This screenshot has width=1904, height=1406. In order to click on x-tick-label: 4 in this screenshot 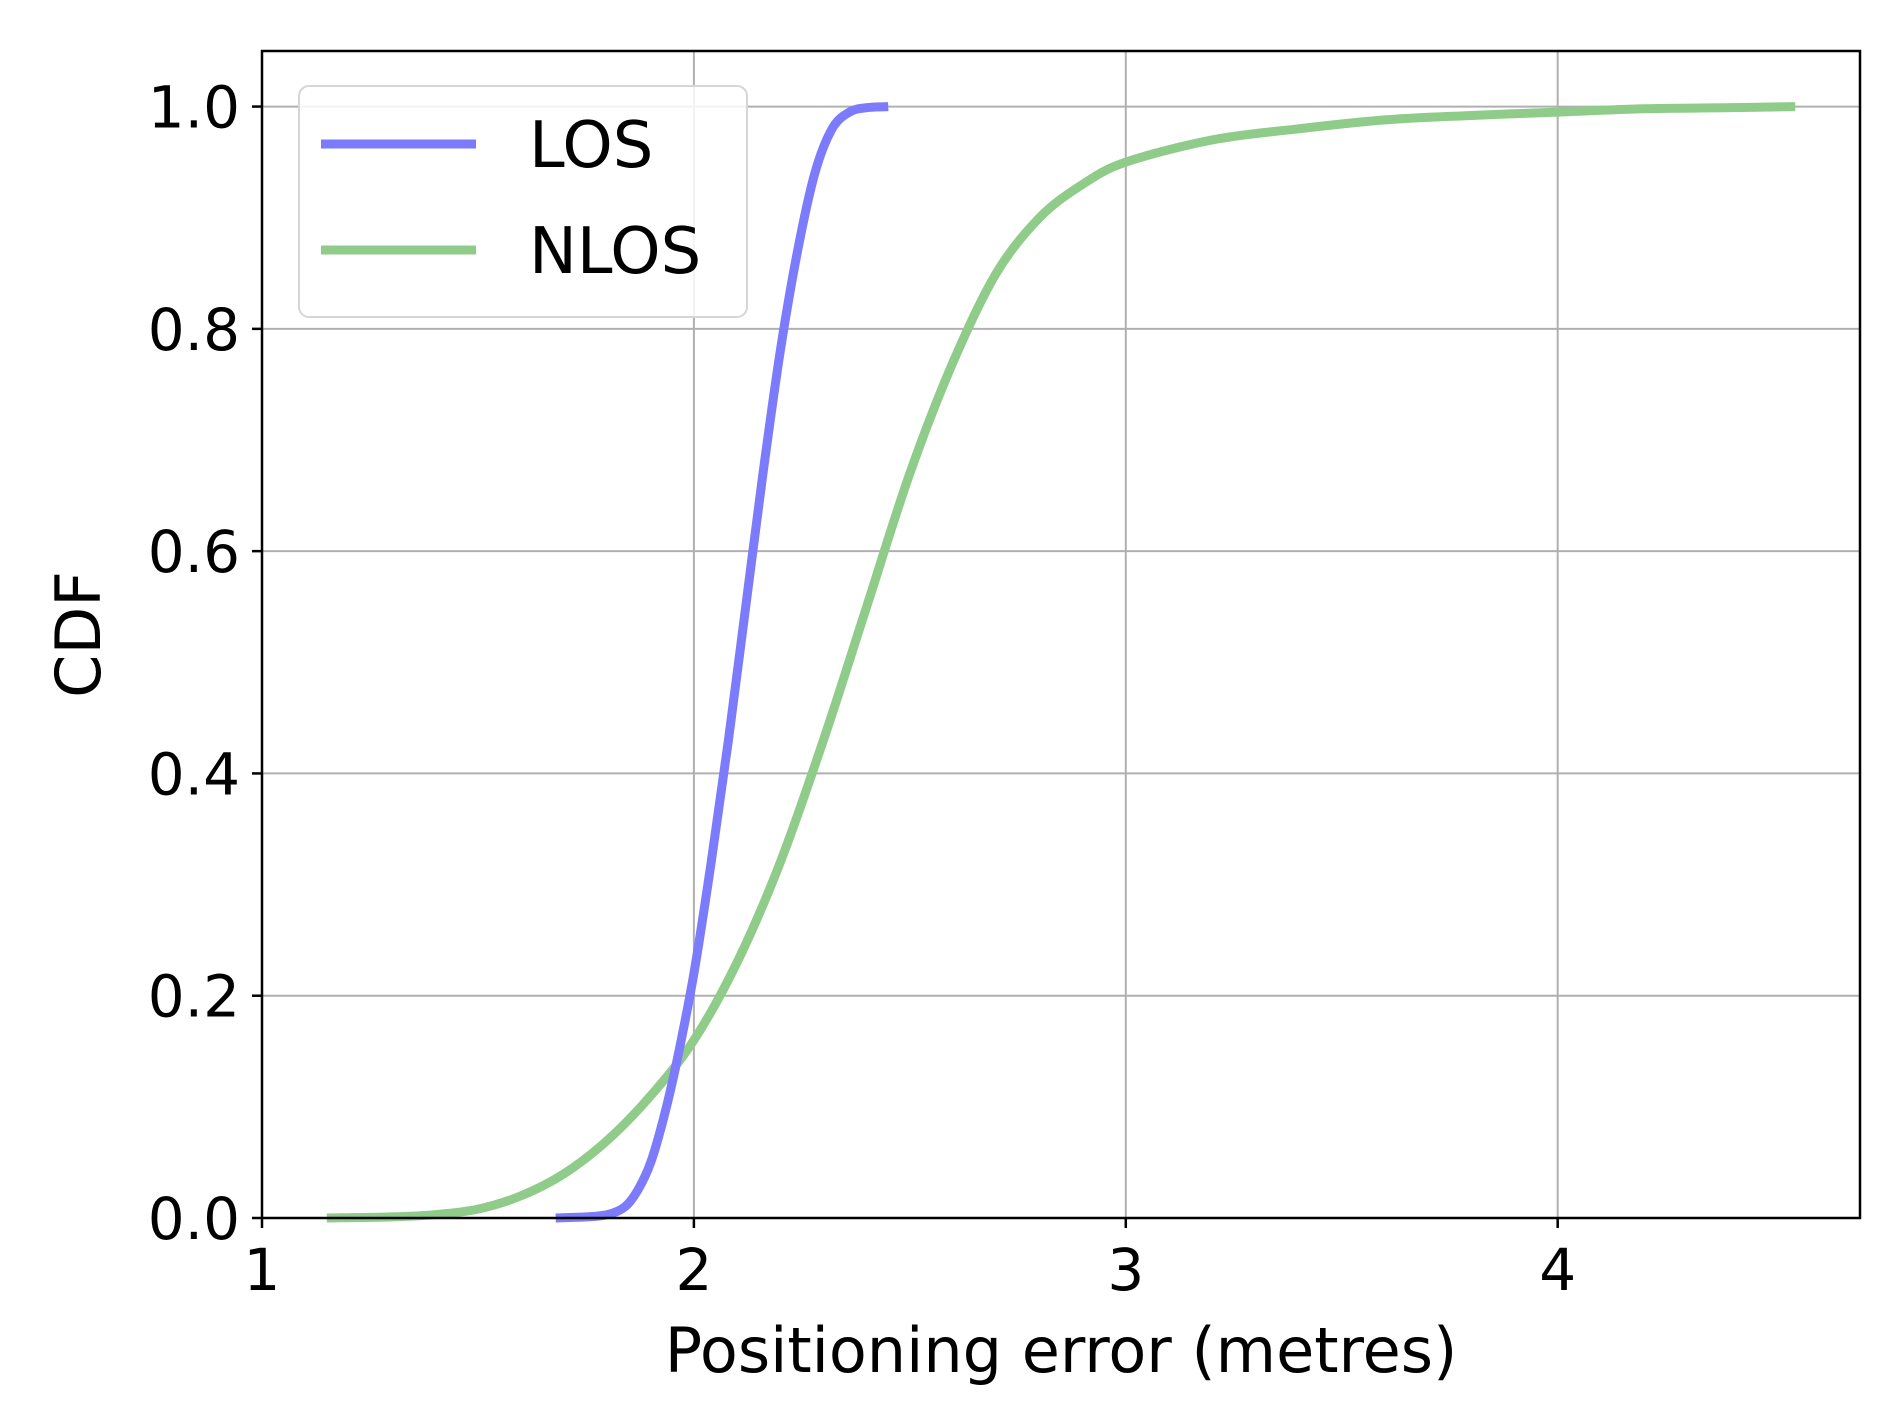, I will do `click(1557, 1270)`.